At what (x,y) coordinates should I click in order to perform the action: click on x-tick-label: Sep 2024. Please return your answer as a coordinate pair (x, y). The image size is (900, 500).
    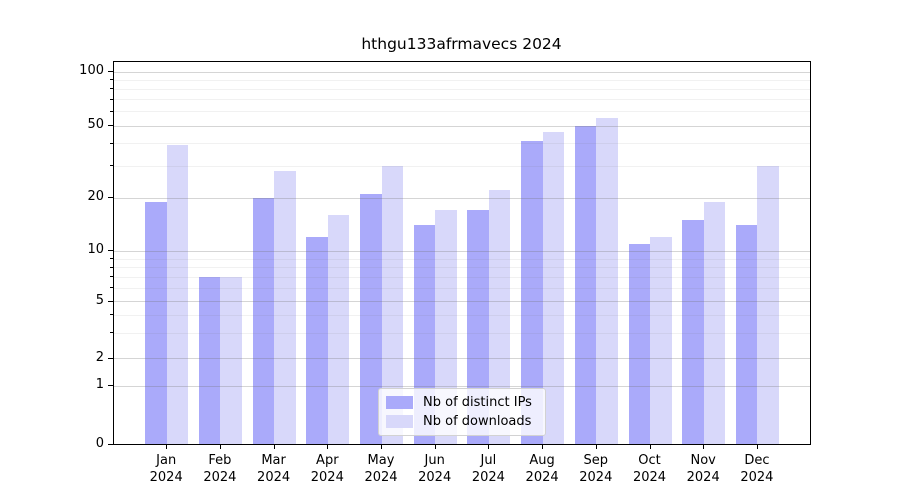
    Looking at the image, I should click on (596, 469).